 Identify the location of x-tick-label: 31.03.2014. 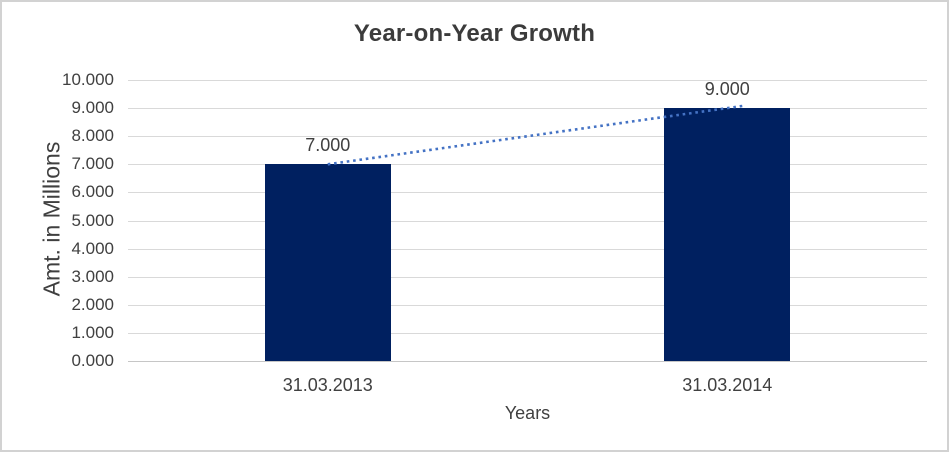
(727, 385).